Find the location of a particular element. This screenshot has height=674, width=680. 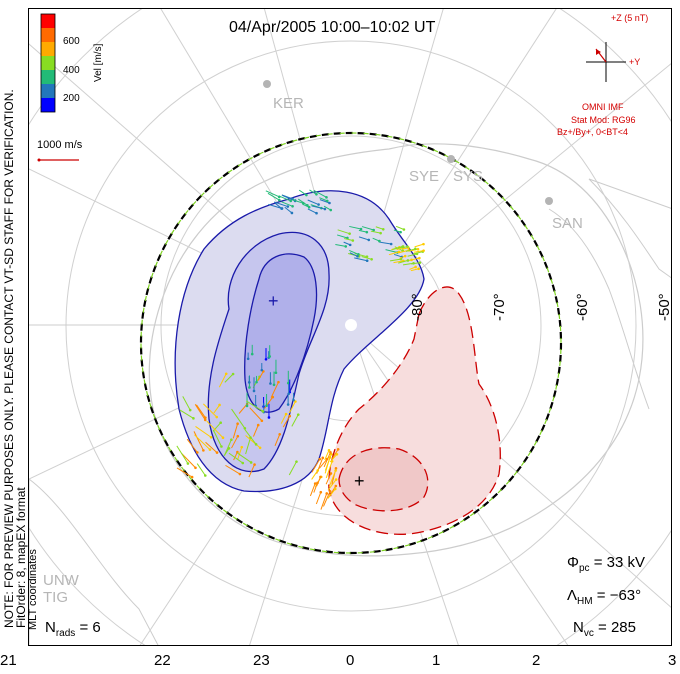

velocity-colorbar is located at coordinates (48, 63).